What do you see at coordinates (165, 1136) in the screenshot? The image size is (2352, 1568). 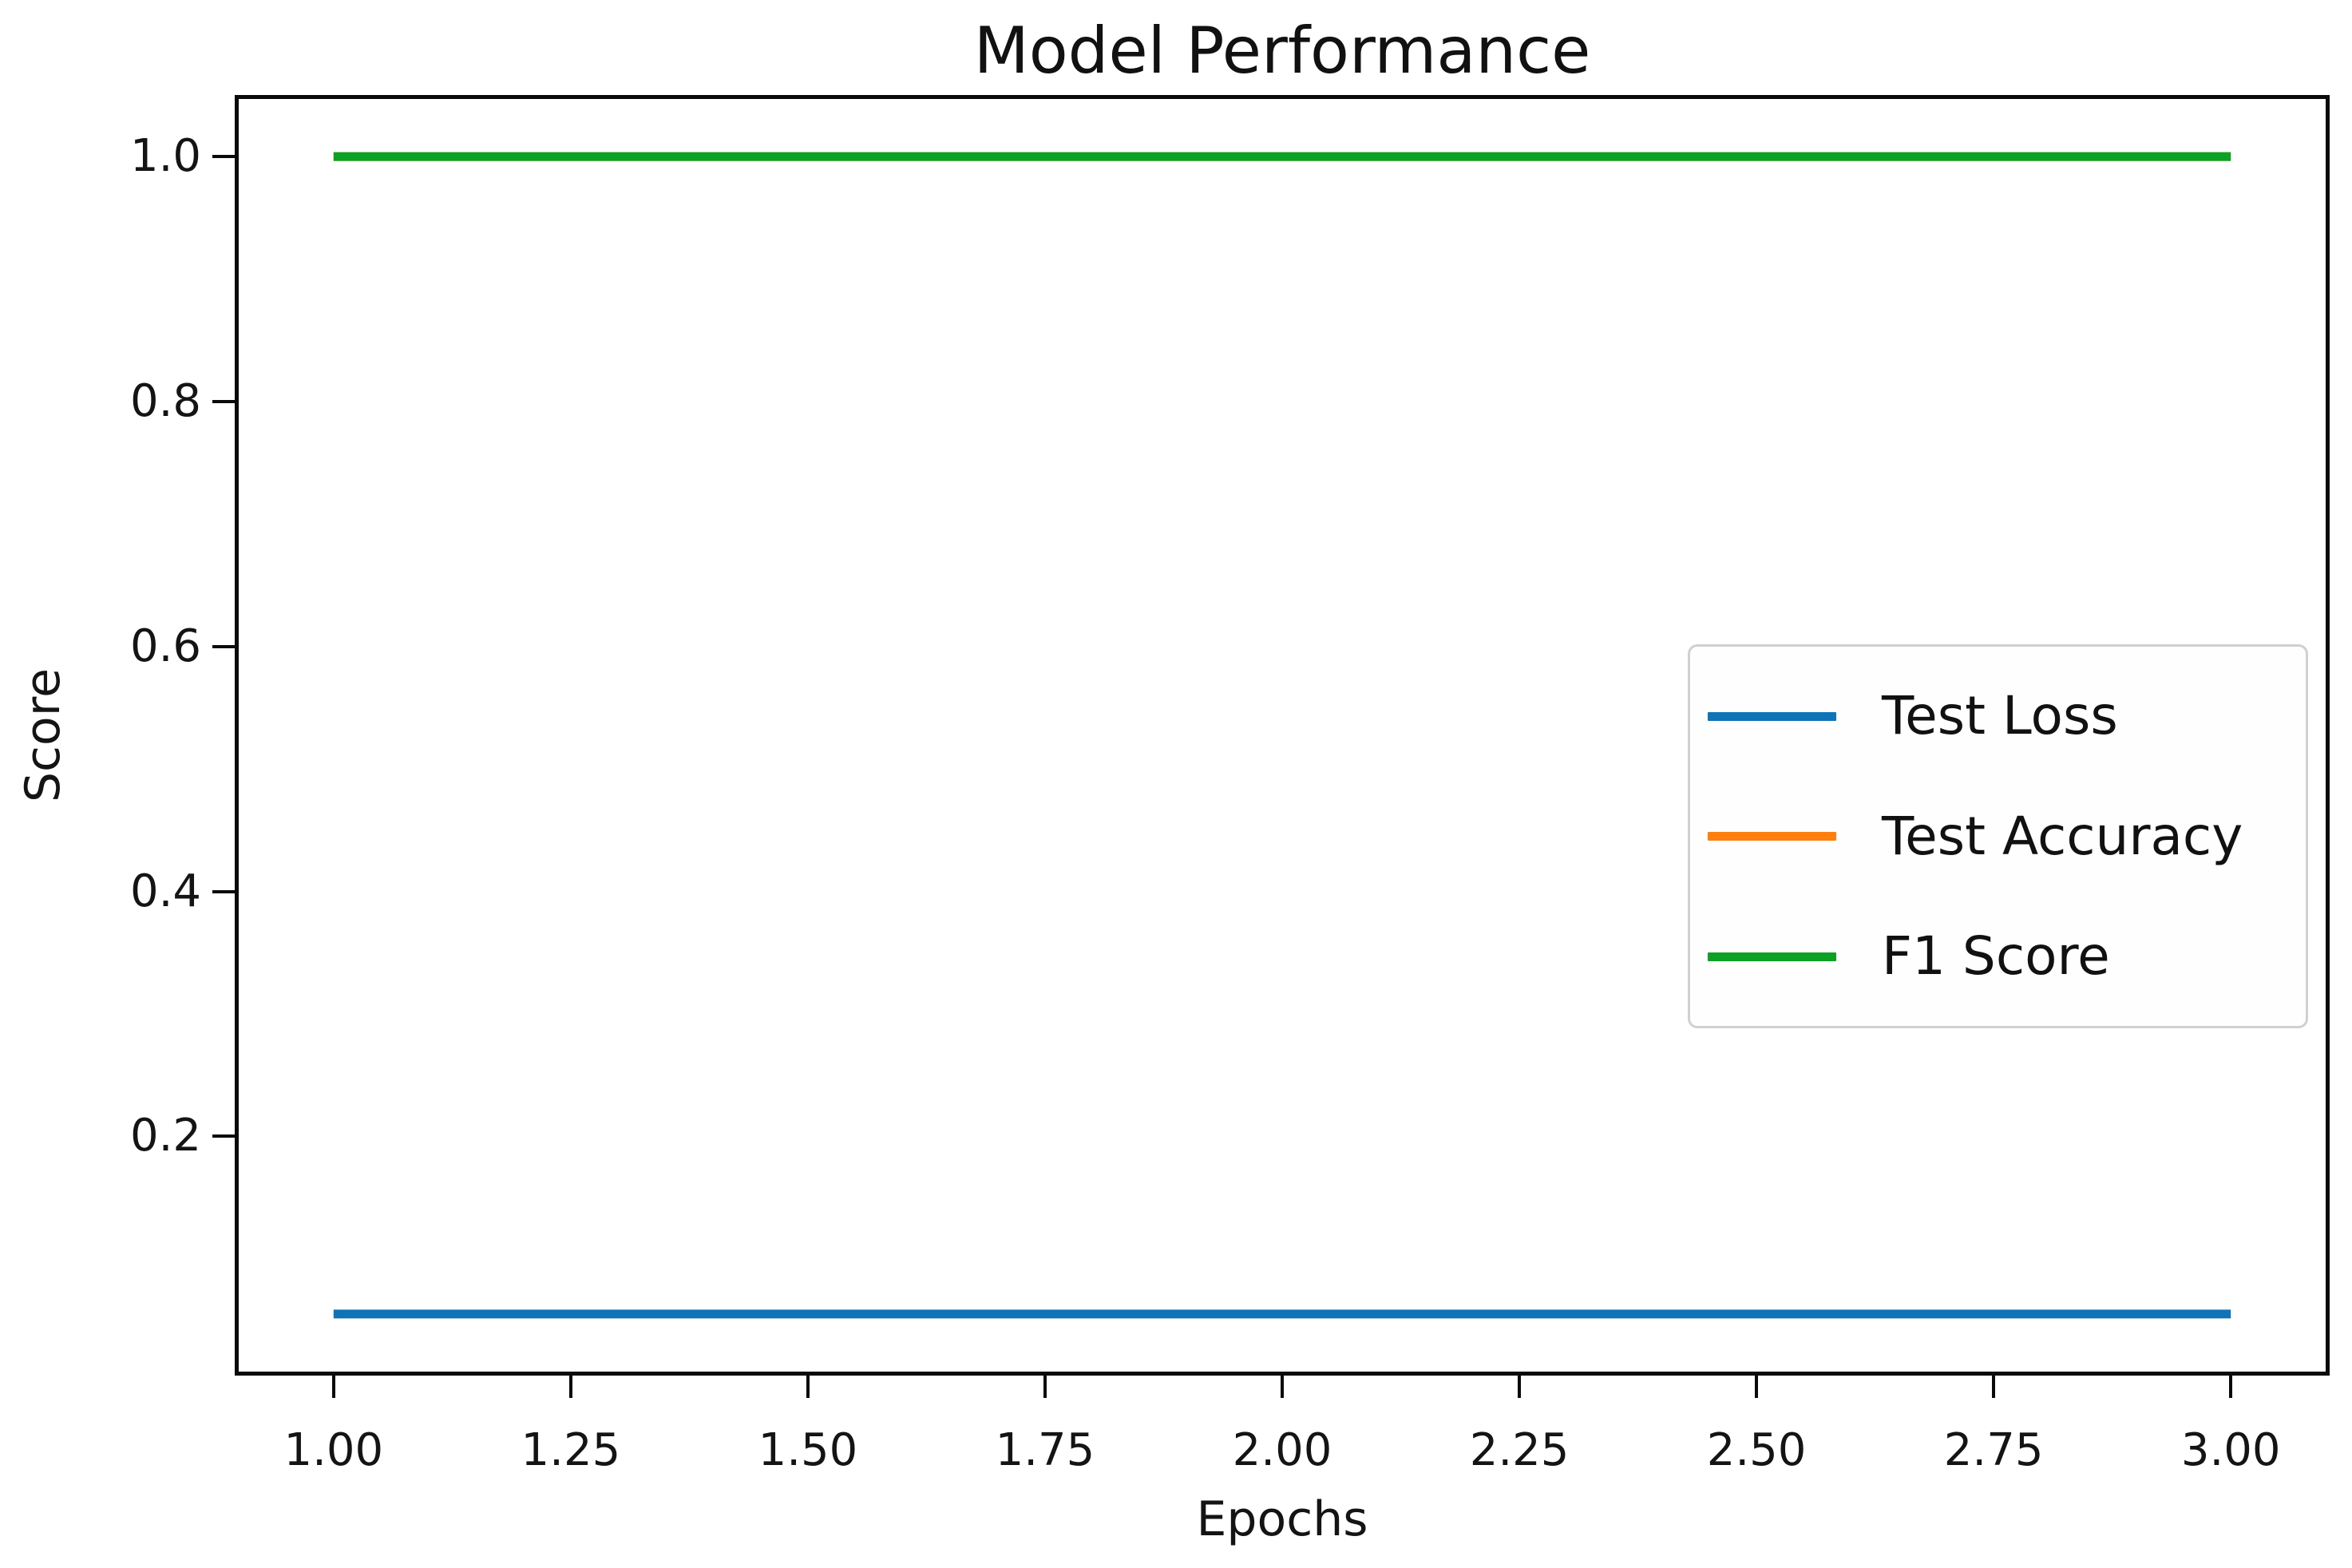 I see `y-tick-label: 0.2` at bounding box center [165, 1136].